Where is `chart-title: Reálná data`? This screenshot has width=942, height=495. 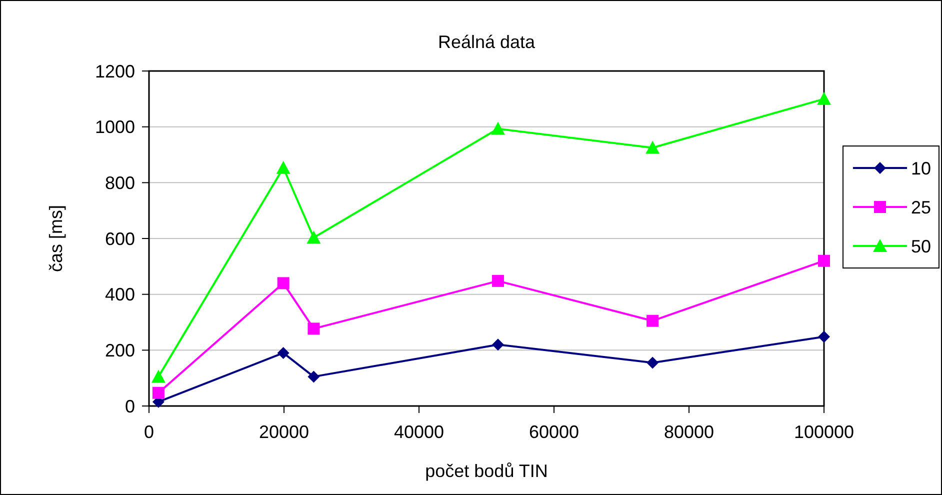
chart-title: Reálná data is located at coordinates (487, 42).